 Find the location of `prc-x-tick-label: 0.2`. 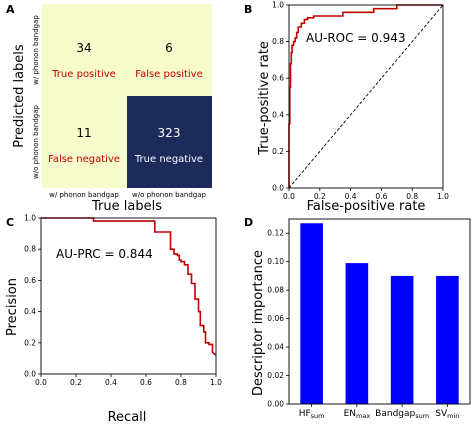

prc-x-tick-label: 0.2 is located at coordinates (76, 382).